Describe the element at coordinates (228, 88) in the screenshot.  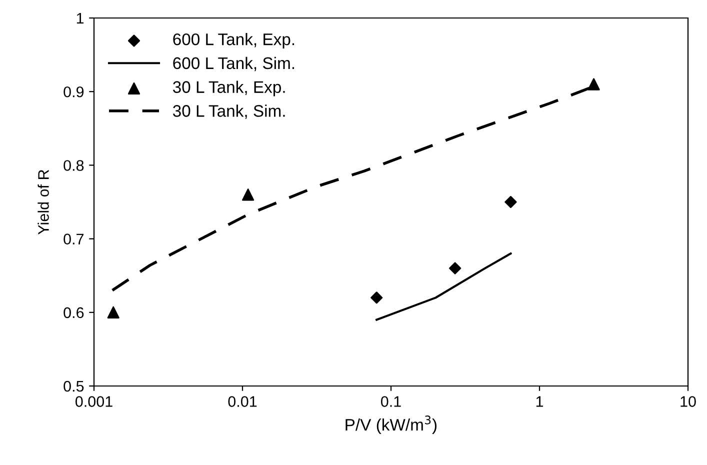
I see `legend-label: 30 L Tank, Exp.` at that location.